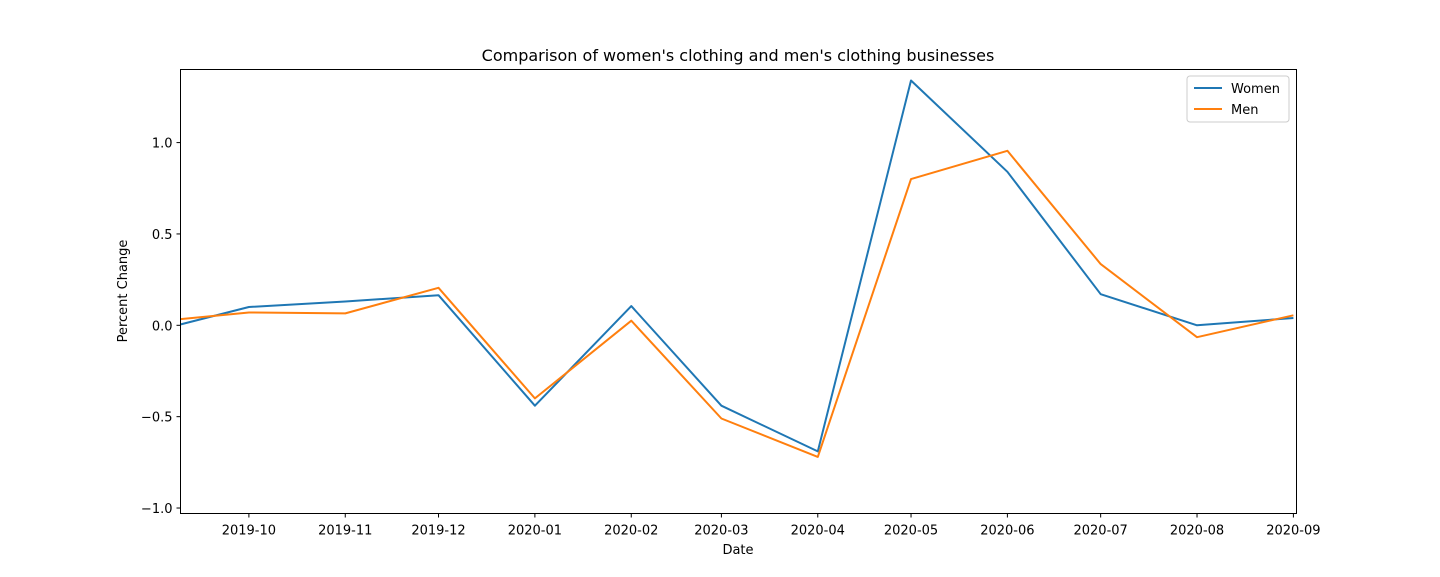 The width and height of the screenshot is (1440, 577). What do you see at coordinates (1244, 110) in the screenshot?
I see `legend-label-men: Men` at bounding box center [1244, 110].